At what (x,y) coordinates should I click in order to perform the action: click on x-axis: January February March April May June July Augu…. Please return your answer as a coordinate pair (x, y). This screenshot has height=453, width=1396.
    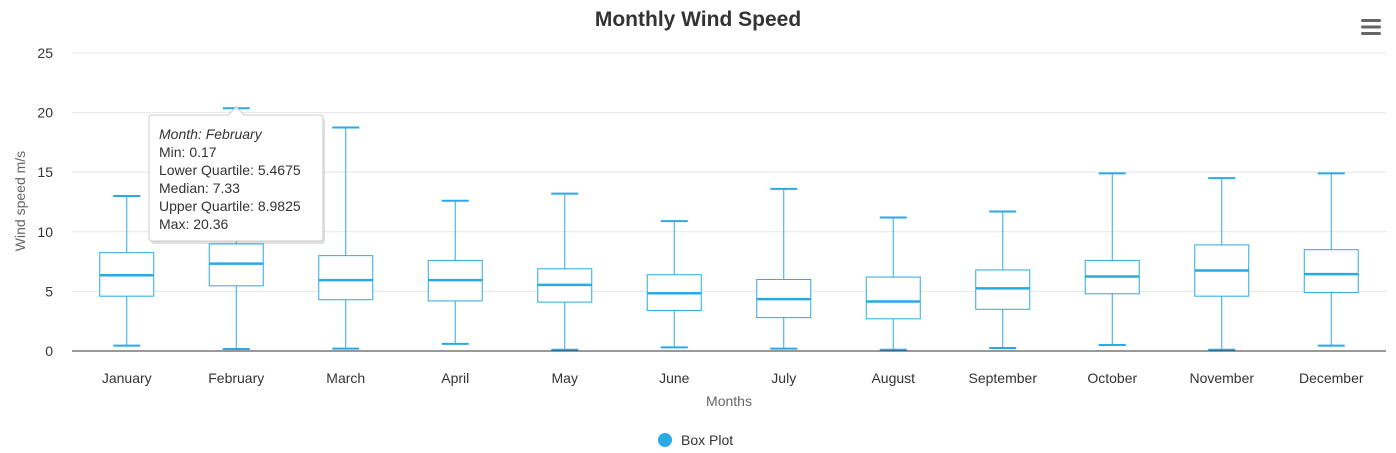
    Looking at the image, I should click on (733, 378).